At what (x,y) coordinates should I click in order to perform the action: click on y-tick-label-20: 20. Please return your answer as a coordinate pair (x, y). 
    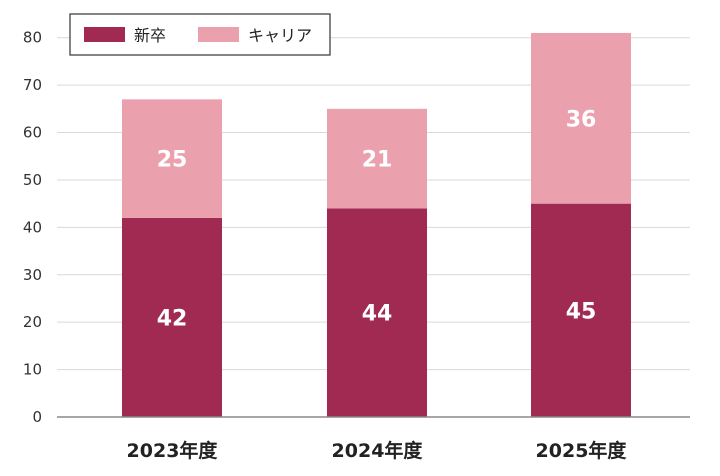
    Looking at the image, I should click on (32, 322).